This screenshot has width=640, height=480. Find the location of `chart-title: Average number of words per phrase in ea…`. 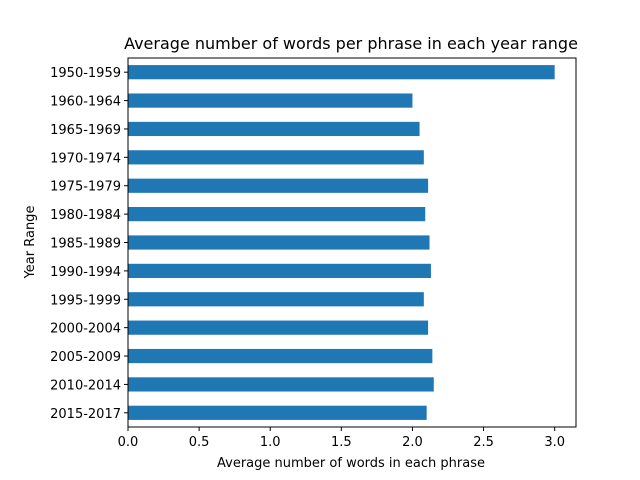

chart-title: Average number of words per phrase in ea… is located at coordinates (351, 43).